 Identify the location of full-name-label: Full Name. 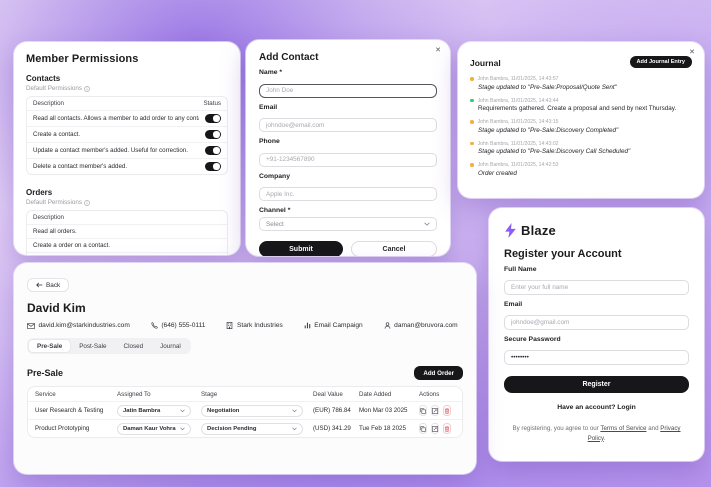
(520, 269).